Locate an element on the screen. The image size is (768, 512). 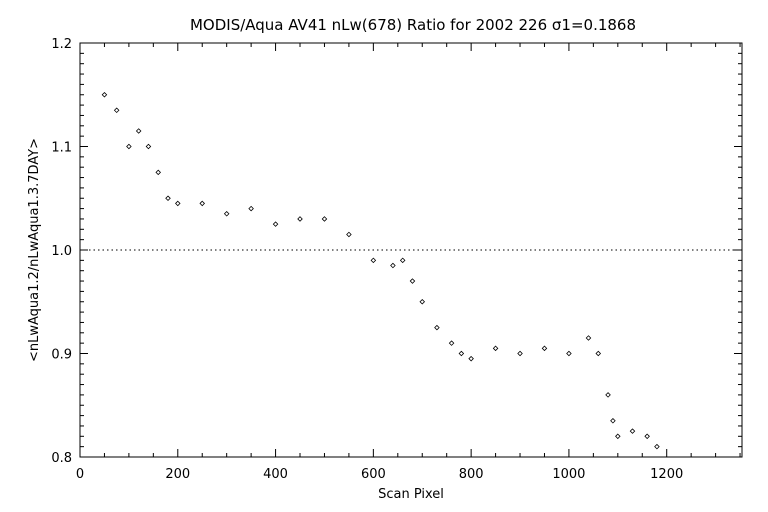
x-tick-label: 1200 is located at coordinates (666, 474).